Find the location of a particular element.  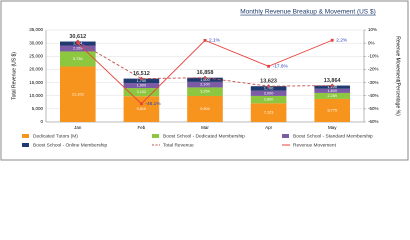

y2-tick-label: 10% is located at coordinates (372, 29).